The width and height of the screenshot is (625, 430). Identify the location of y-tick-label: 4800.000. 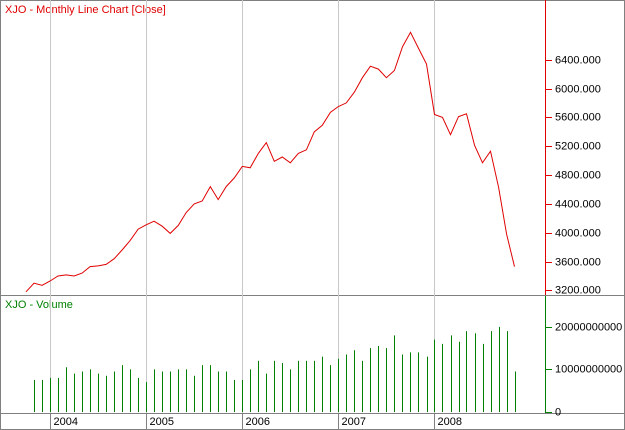
(578, 175).